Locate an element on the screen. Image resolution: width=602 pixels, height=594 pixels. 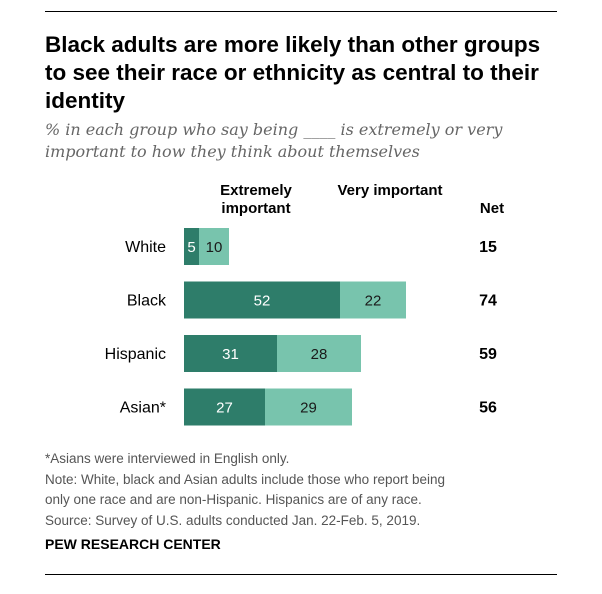
bar-extremely-white-label: 5 is located at coordinates (191, 247).